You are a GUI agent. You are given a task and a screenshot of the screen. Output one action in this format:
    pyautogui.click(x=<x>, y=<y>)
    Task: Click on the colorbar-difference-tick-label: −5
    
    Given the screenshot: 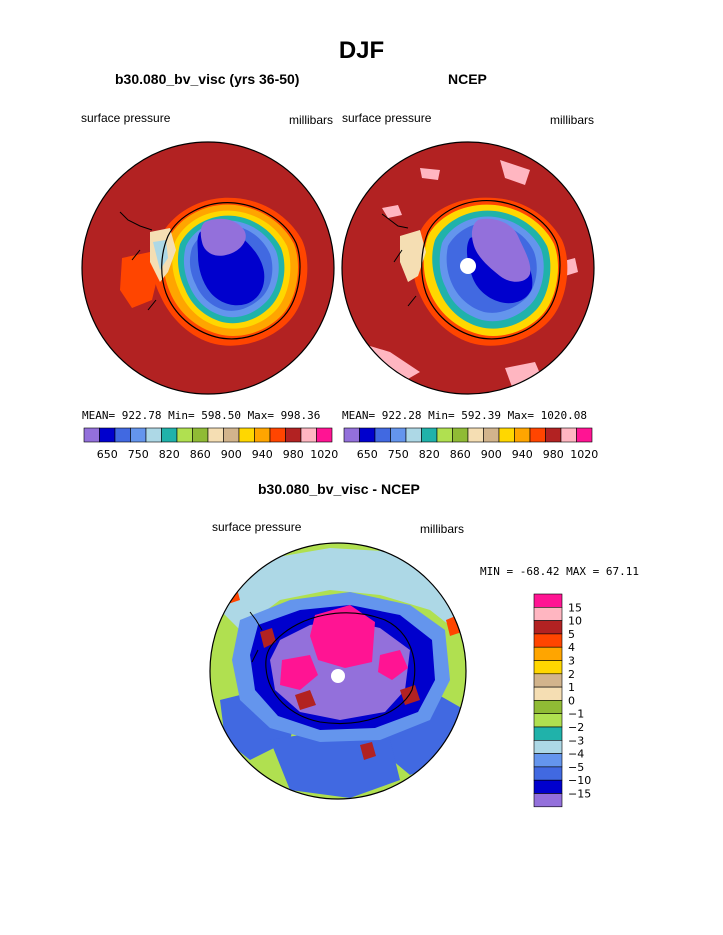 What is the action you would take?
    pyautogui.click(x=576, y=767)
    